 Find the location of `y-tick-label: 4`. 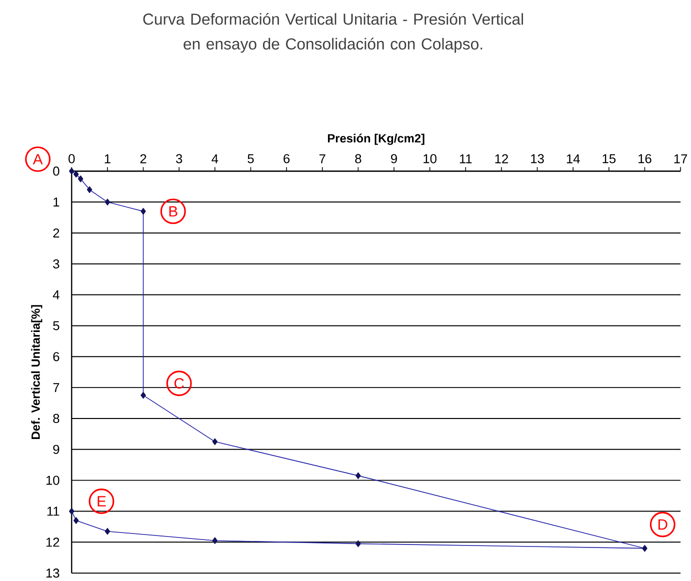

y-tick-label: 4 is located at coordinates (56, 295).